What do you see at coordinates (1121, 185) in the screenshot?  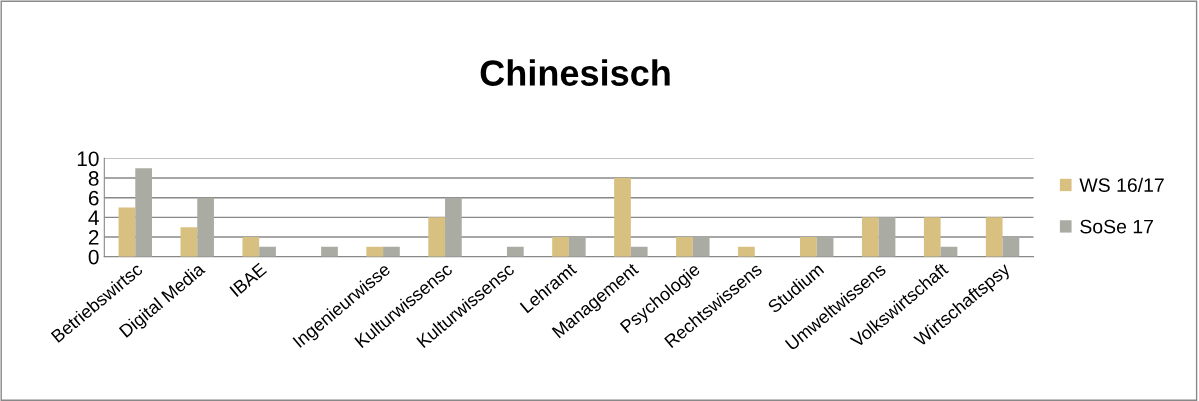 I see `legend-label: WS 16/17` at bounding box center [1121, 185].